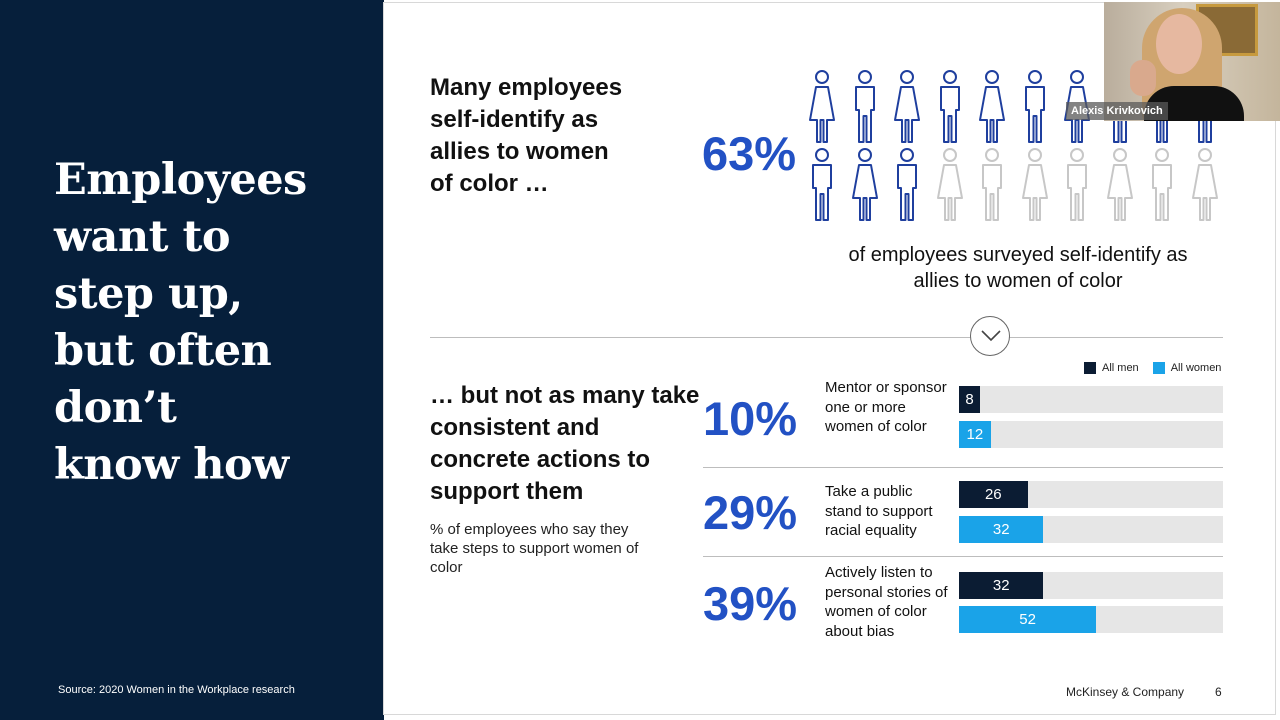  I want to click on participant-video-tile, so click(1192, 61).